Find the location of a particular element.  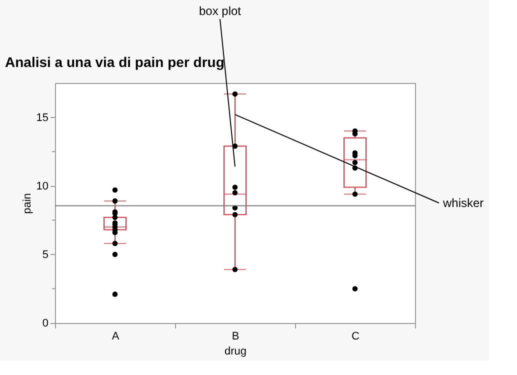

x-tick-label: A is located at coordinates (116, 336).